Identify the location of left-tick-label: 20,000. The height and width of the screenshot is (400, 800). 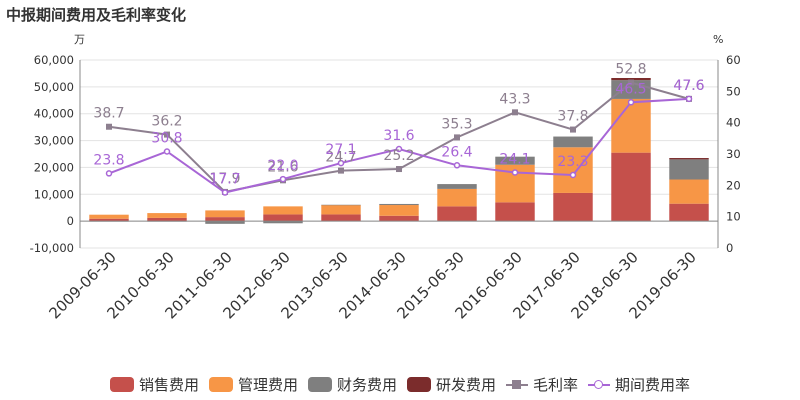
(54, 167).